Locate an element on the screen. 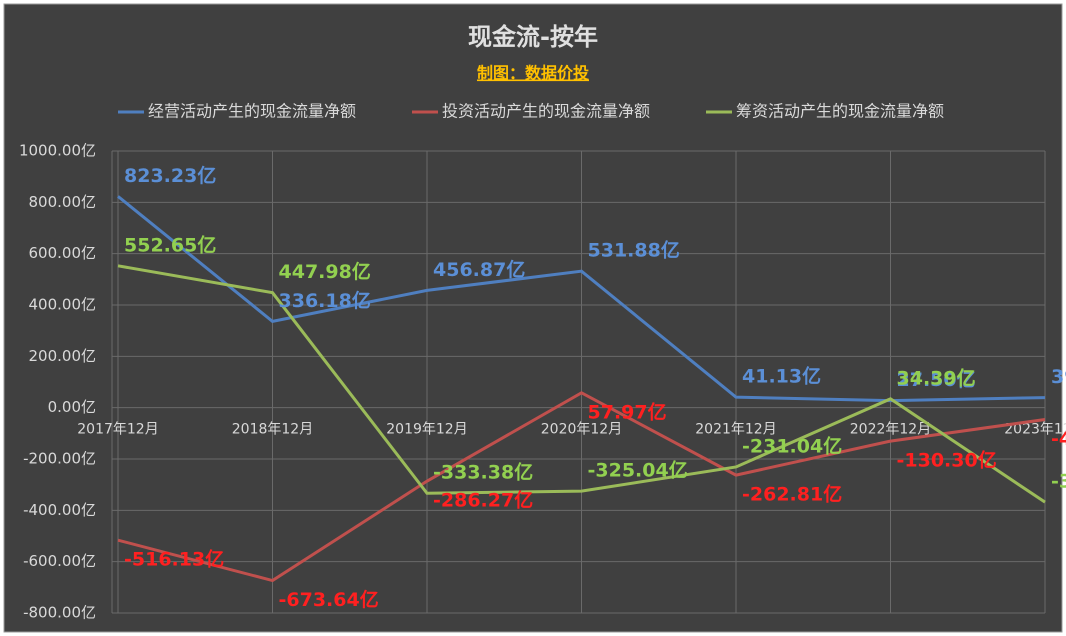 Image resolution: width=1066 pixels, height=636 pixels. chart-subtitle: 制图：数据价投 is located at coordinates (533, 73).